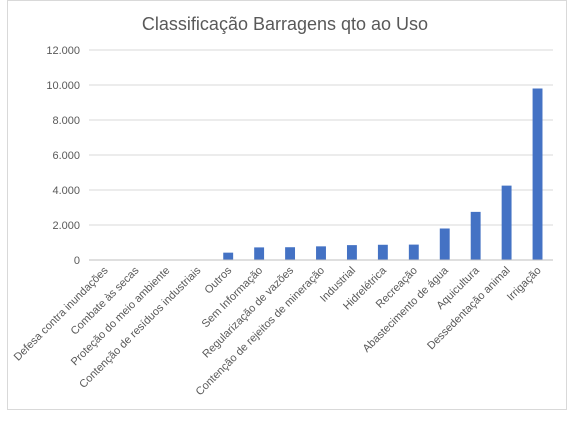 Image resolution: width=586 pixels, height=426 pixels. What do you see at coordinates (66, 226) in the screenshot?
I see `y-tick-label: 2.000` at bounding box center [66, 226].